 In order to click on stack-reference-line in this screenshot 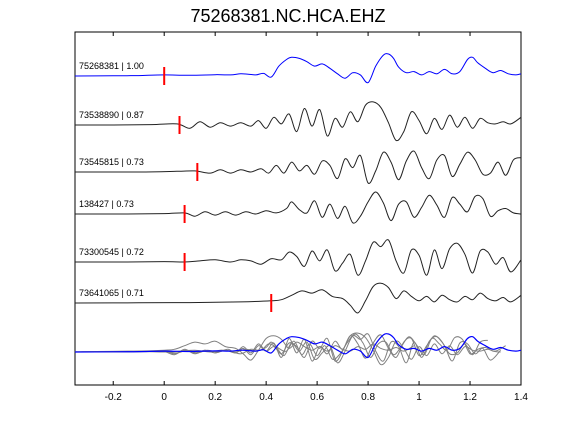, I will do `click(298, 346)`.